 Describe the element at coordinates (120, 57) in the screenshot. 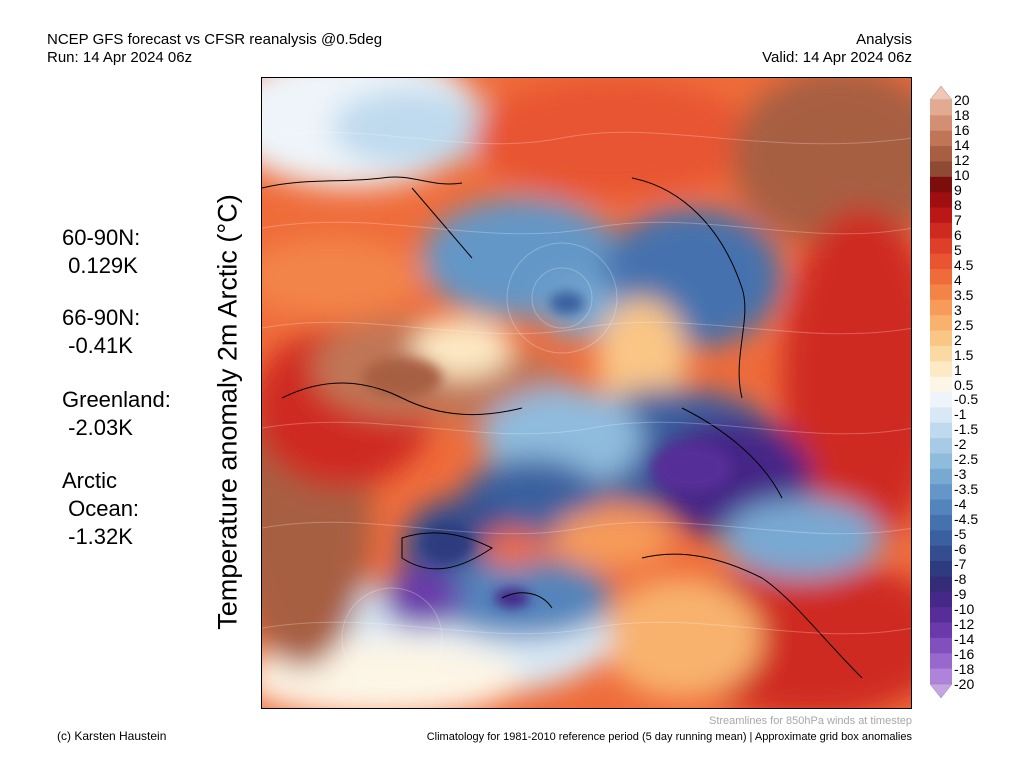

I see `run-time: Run: 14 Apr 2024 06z` at that location.